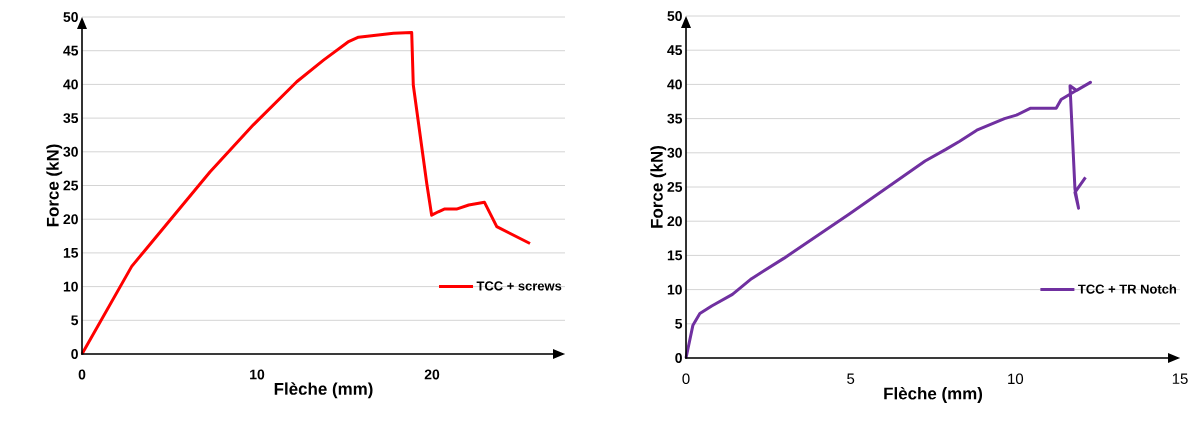  I want to click on x-tick-label: 20, so click(432, 374).